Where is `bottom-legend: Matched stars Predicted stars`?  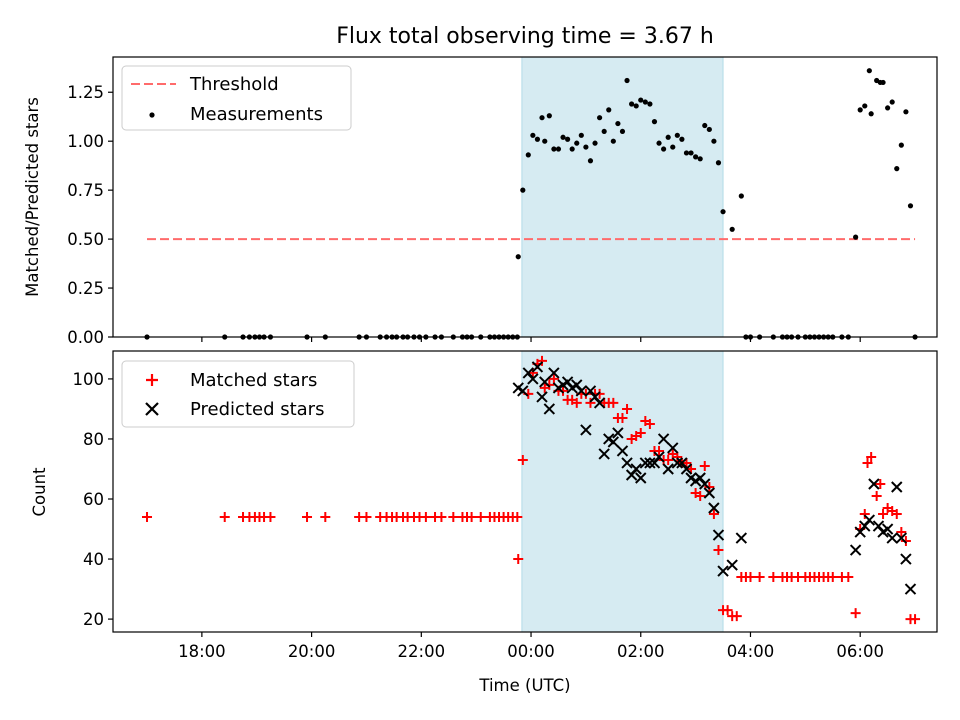
bottom-legend: Matched stars Predicted stars is located at coordinates (238, 394).